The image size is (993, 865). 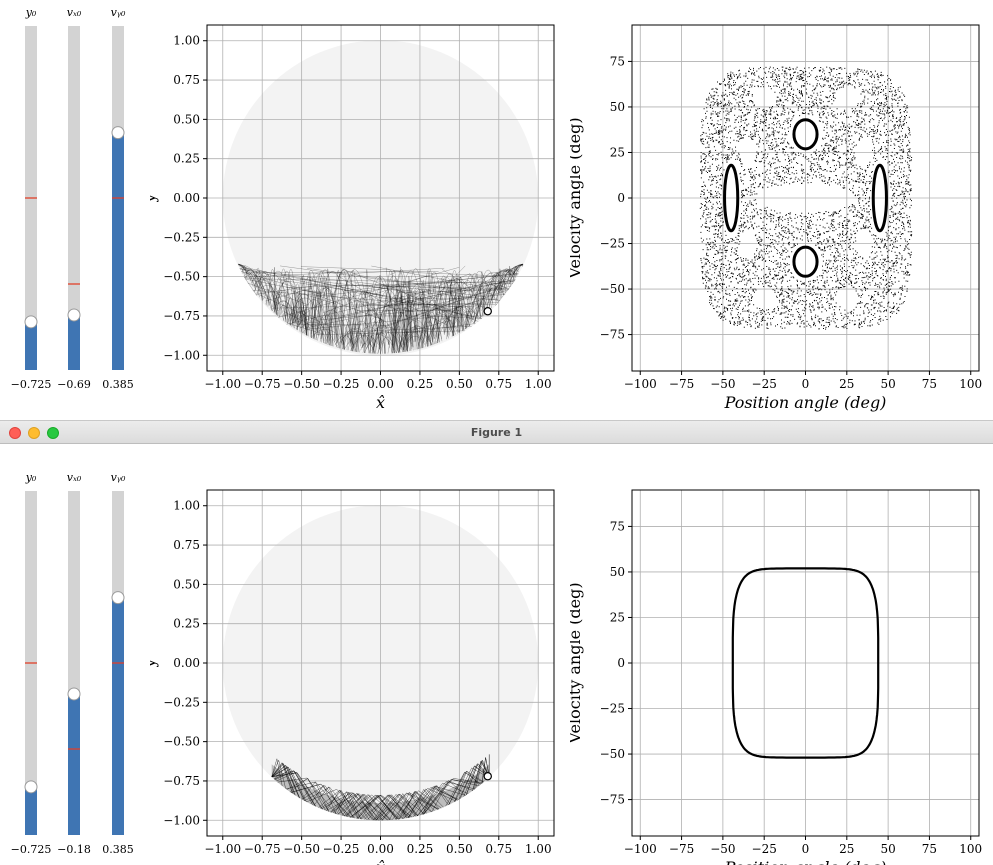 I want to click on y-tick-label: −0.50, so click(x=181, y=277).